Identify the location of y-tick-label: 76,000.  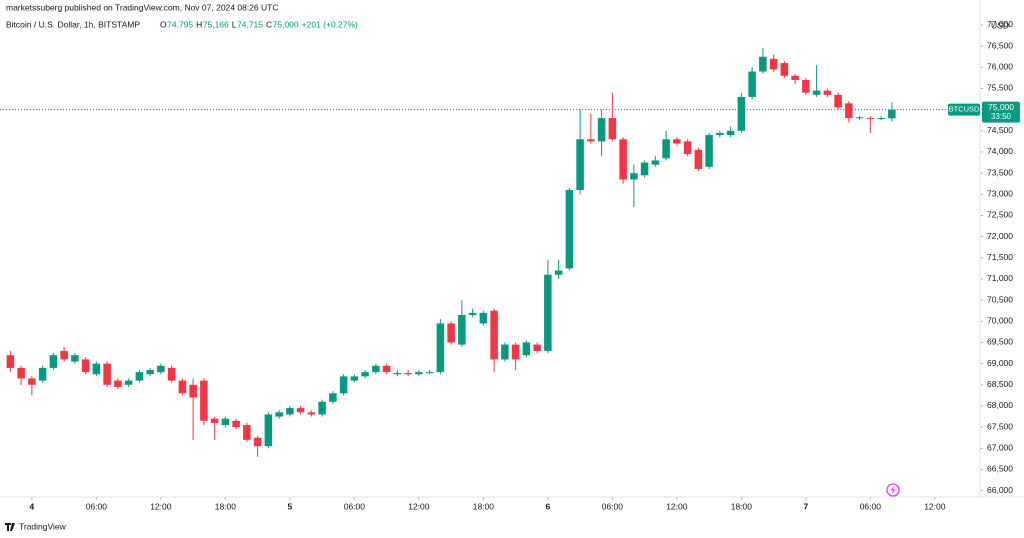
(1000, 67).